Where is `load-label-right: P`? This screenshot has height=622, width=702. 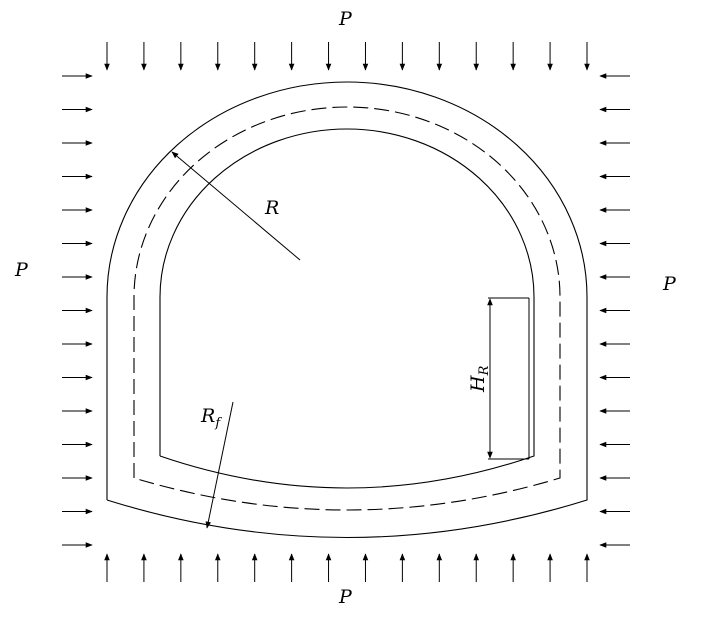 load-label-right: P is located at coordinates (669, 284).